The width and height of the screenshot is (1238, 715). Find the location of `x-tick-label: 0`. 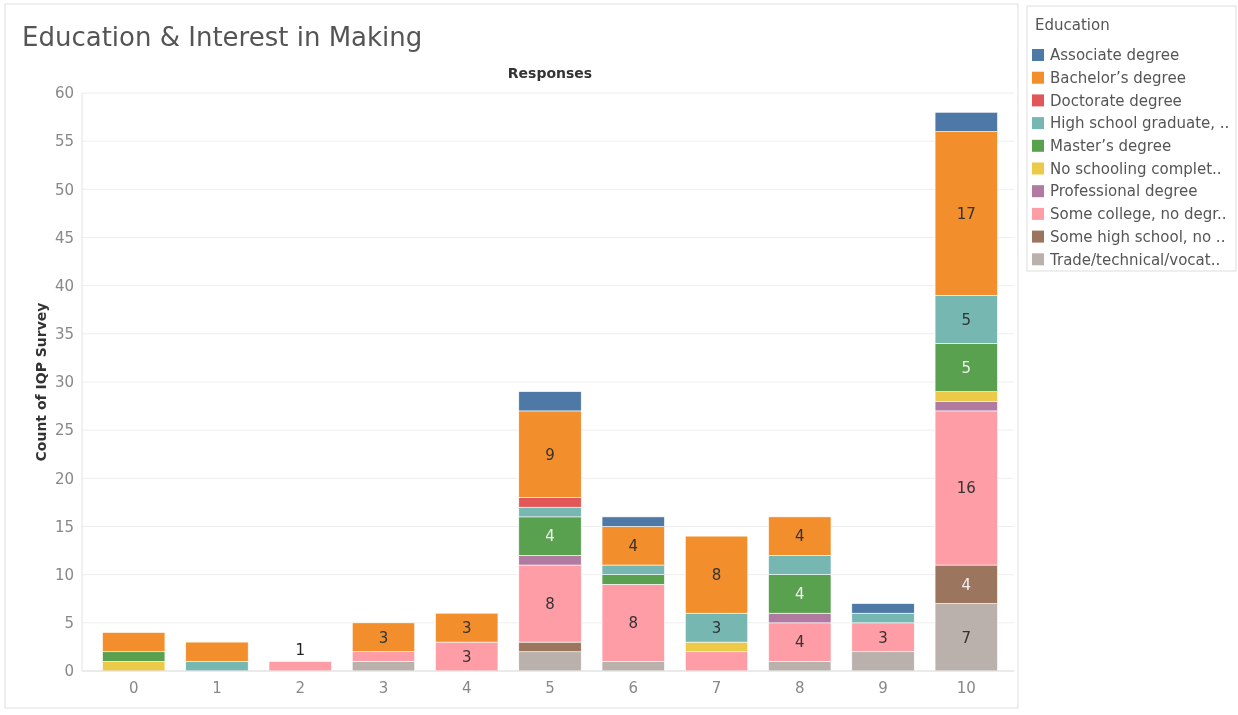

x-tick-label: 0 is located at coordinates (133, 688).